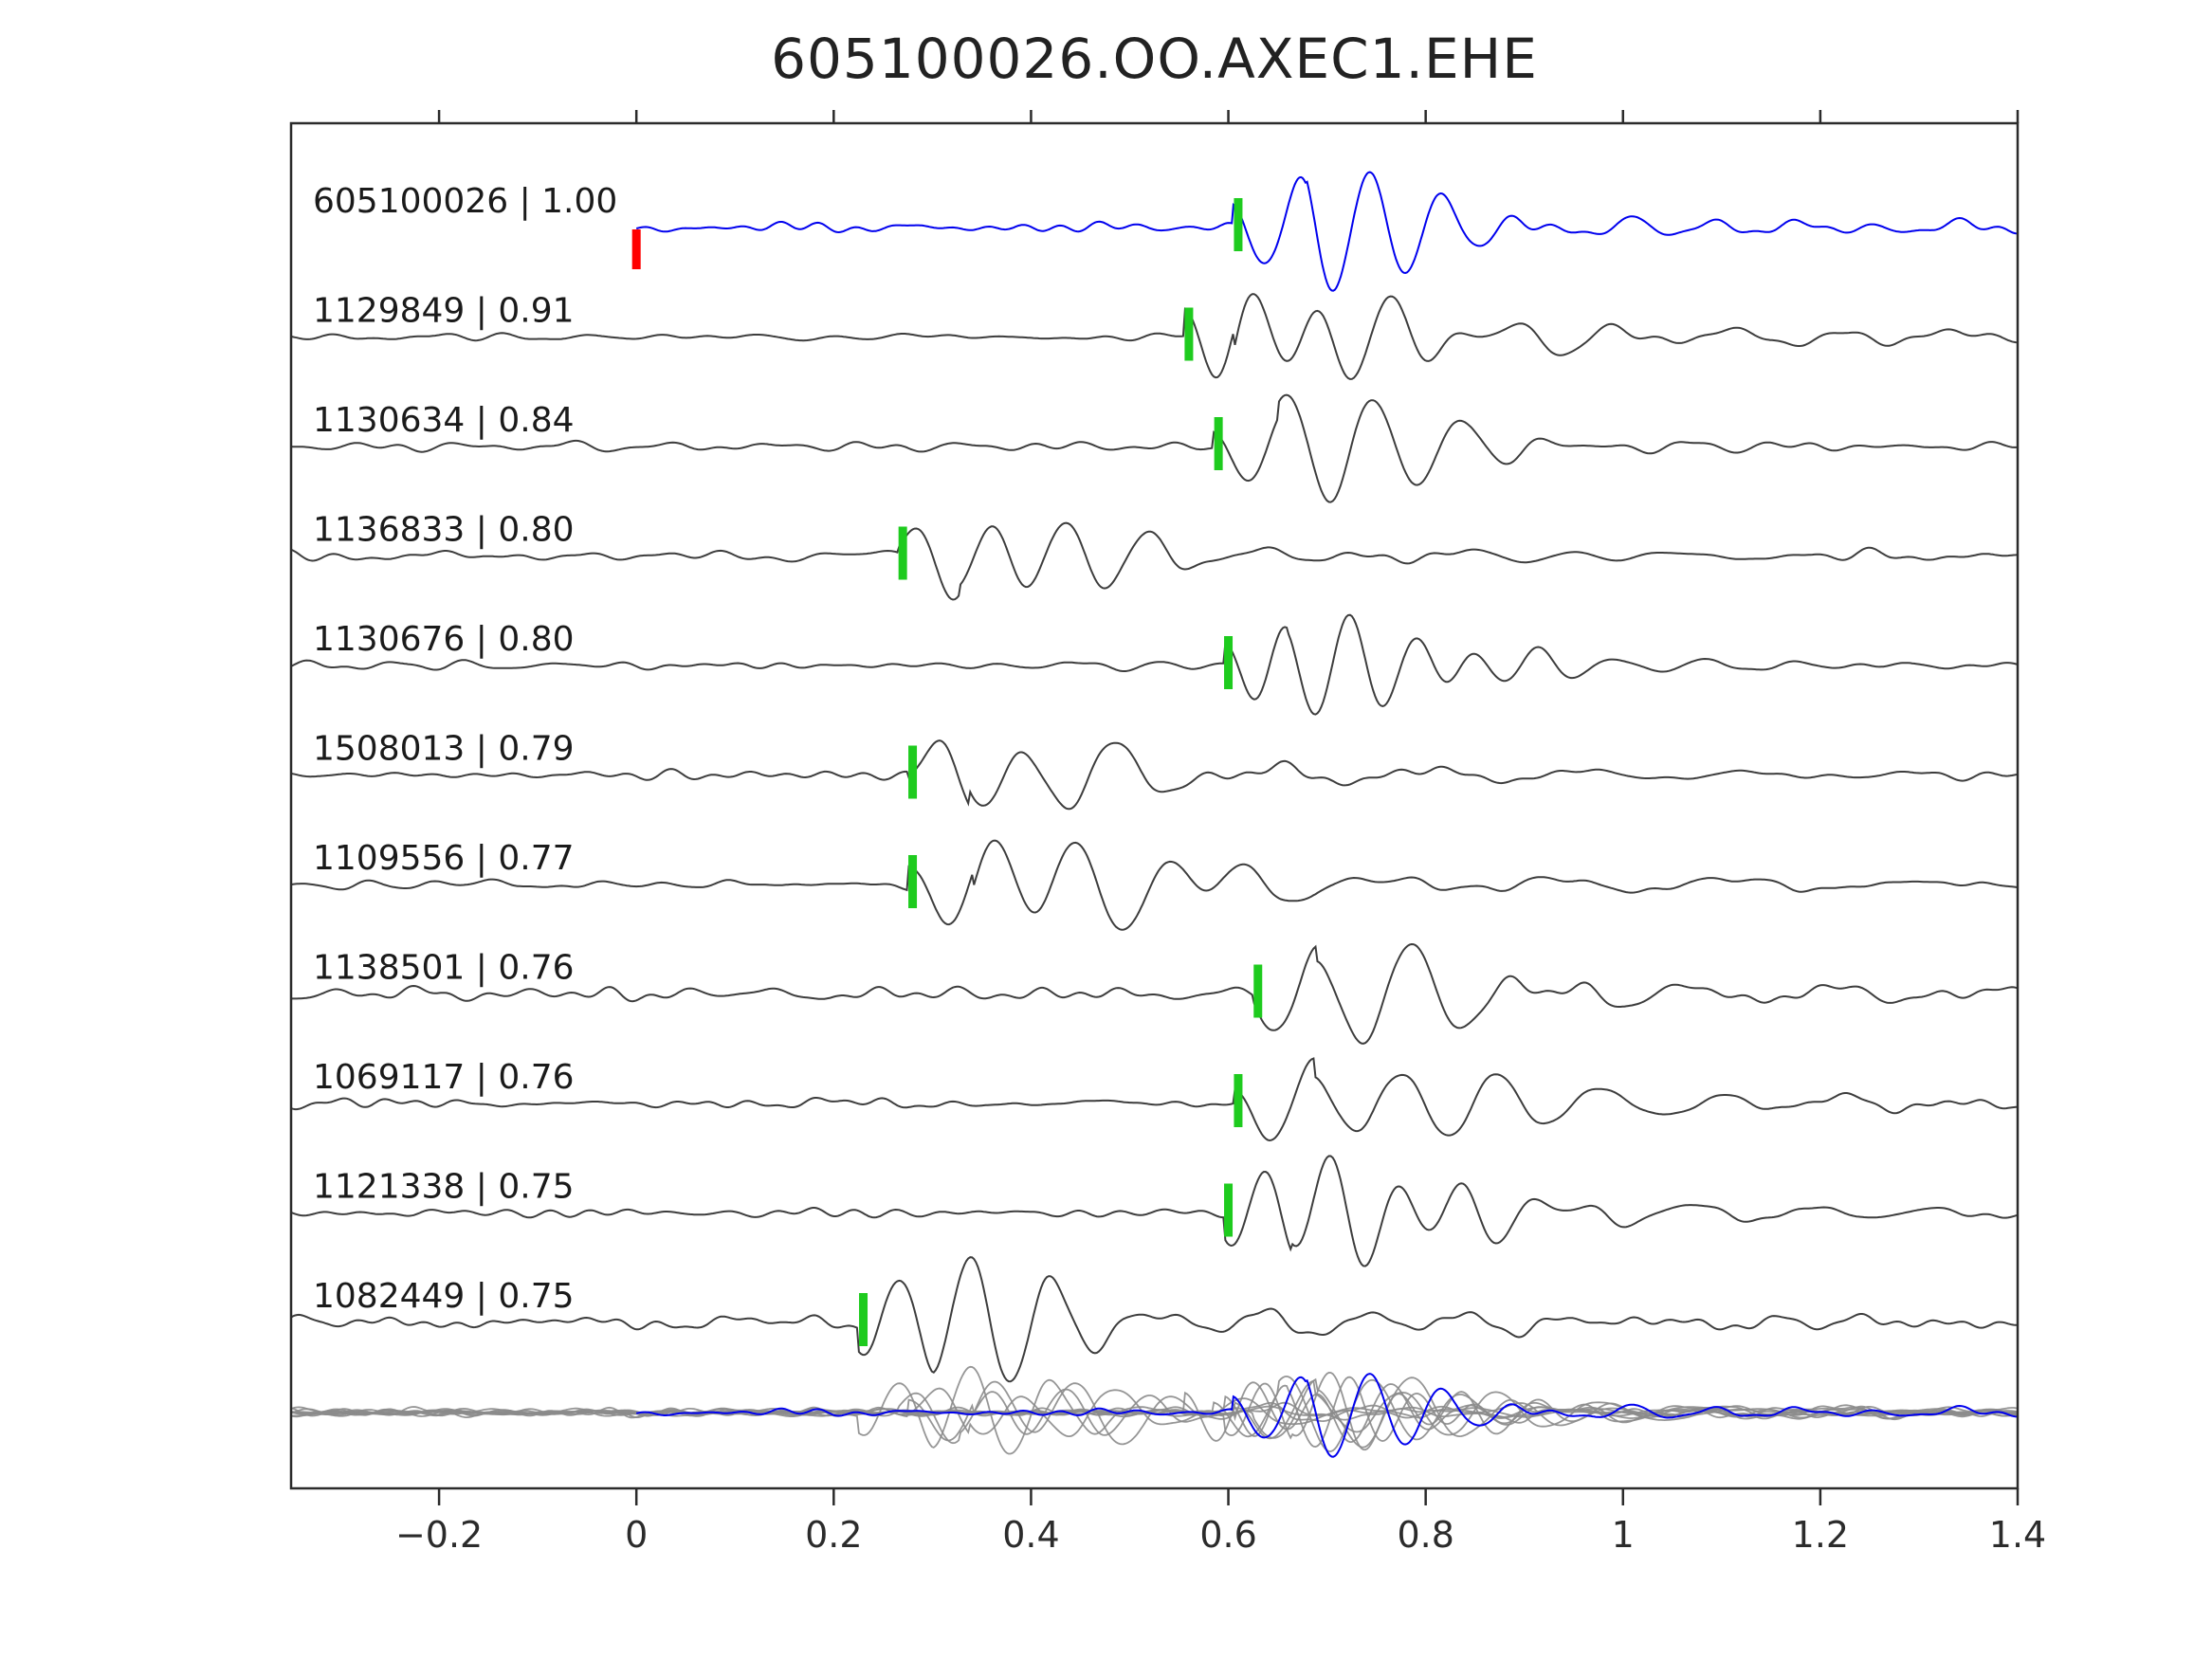 This screenshot has height=1659, width=2212. Describe the element at coordinates (444, 1296) in the screenshot. I see `trace-label: 1082449 | 0.75` at that location.